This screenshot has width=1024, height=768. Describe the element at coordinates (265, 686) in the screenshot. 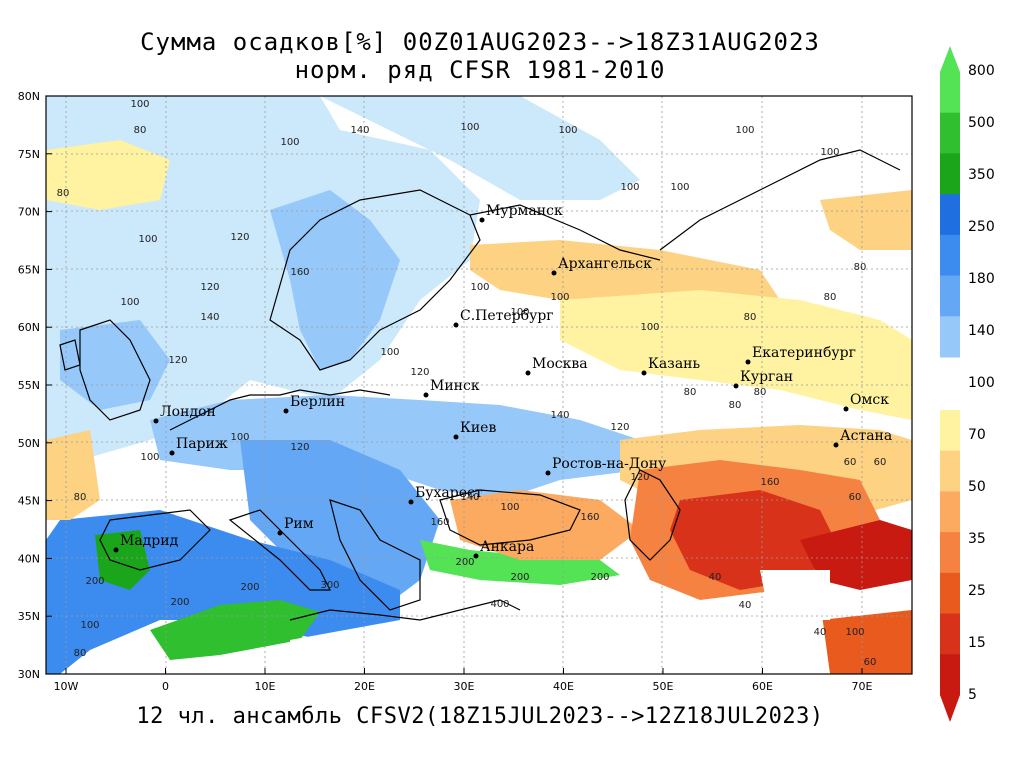

I see `lon-tick-label: 10E` at that location.